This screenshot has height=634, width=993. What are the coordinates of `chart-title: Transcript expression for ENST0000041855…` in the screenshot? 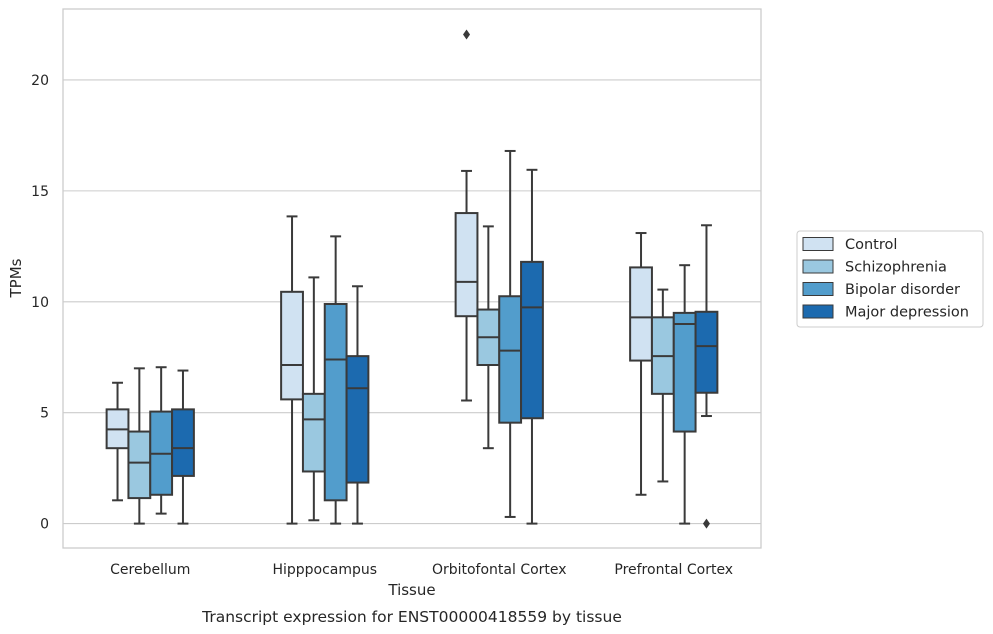 It's located at (411, 617).